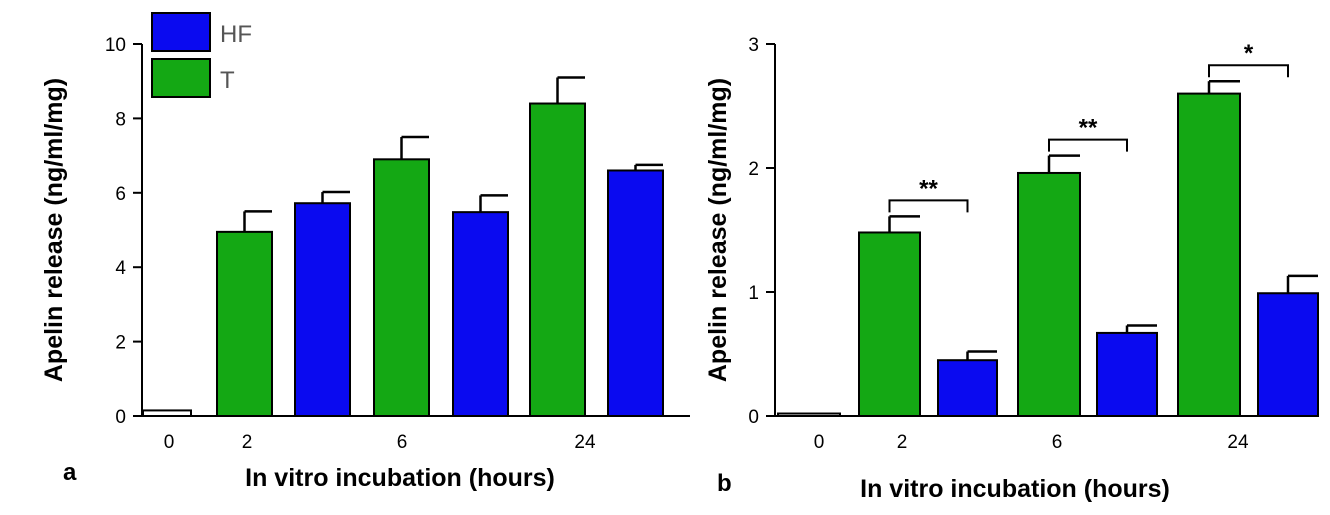 This screenshot has width=1330, height=515. I want to click on panel-a-x-tick-label: 0, so click(169, 442).